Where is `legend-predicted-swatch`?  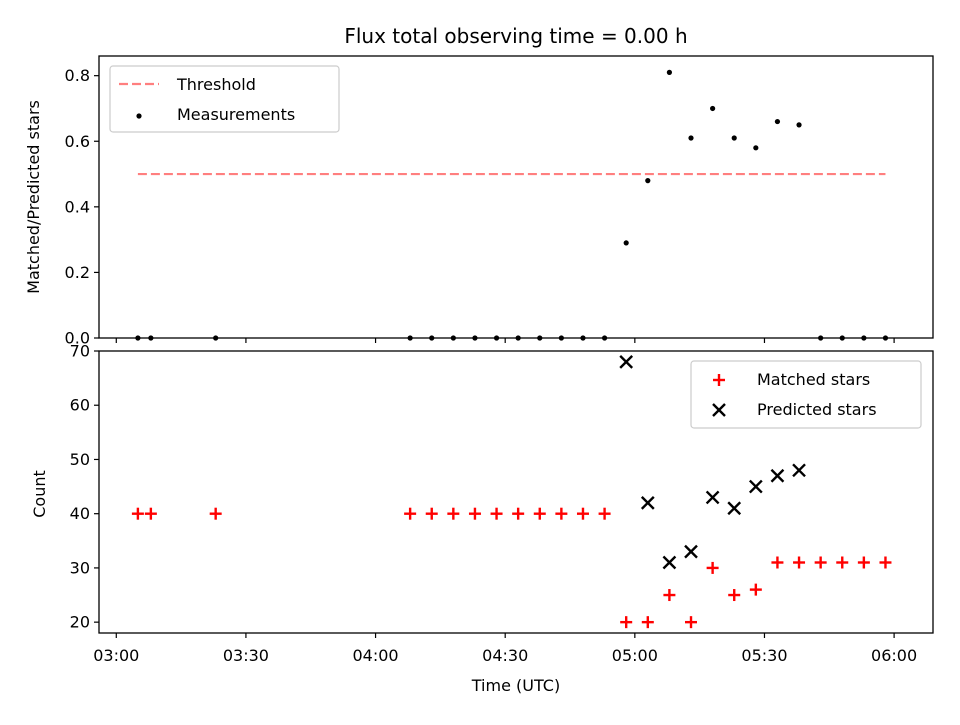 legend-predicted-swatch is located at coordinates (719, 410).